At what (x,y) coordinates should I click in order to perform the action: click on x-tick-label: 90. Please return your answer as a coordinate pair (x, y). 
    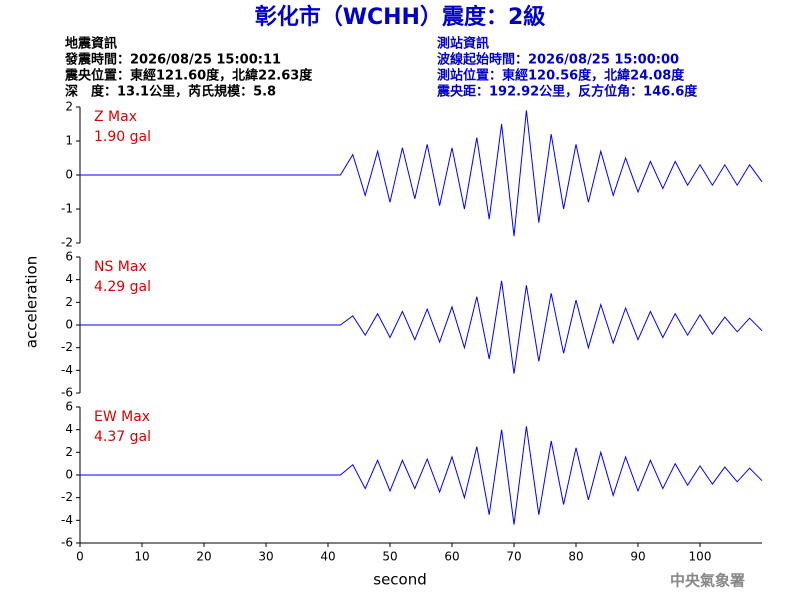
    Looking at the image, I should click on (637, 557).